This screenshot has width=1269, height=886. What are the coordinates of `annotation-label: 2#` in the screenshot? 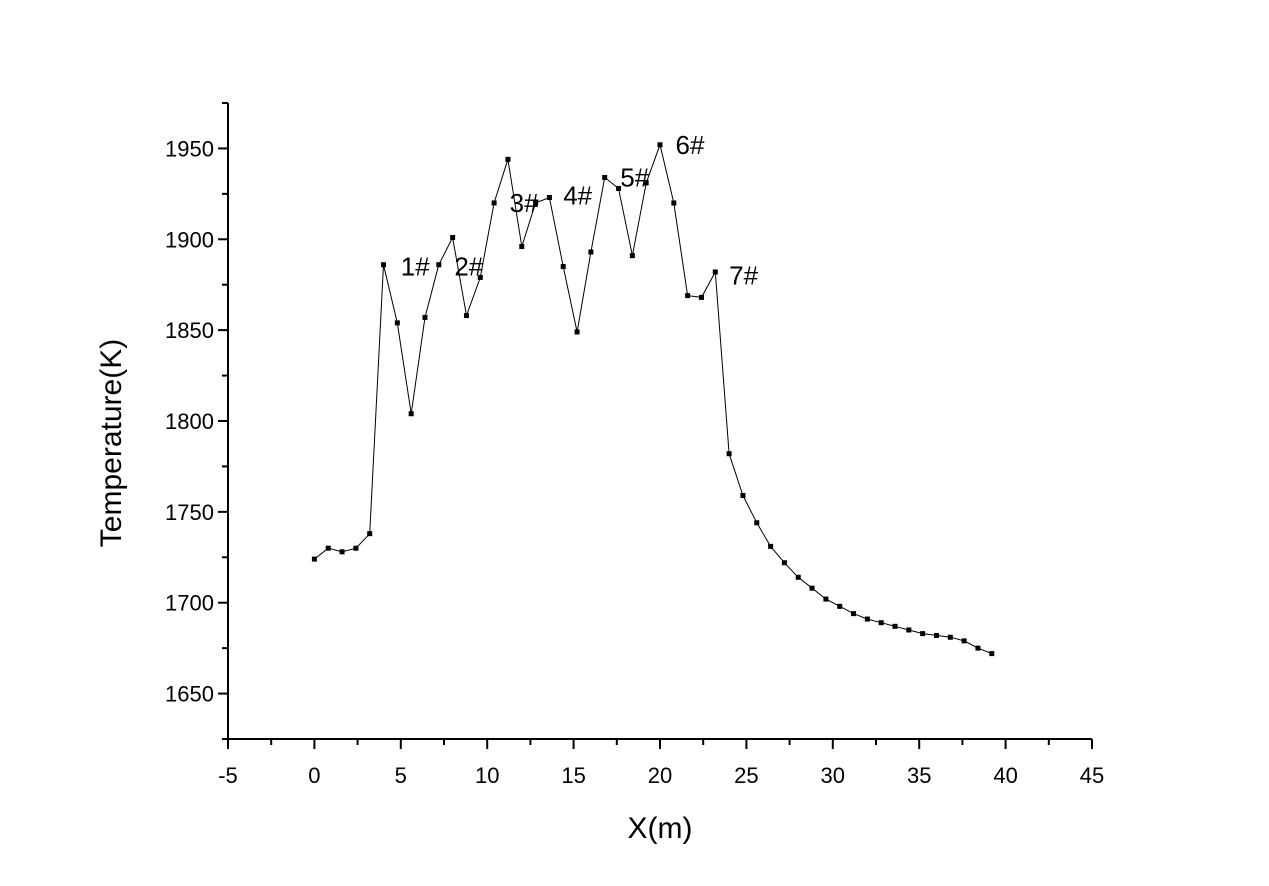 It's located at (468, 267).